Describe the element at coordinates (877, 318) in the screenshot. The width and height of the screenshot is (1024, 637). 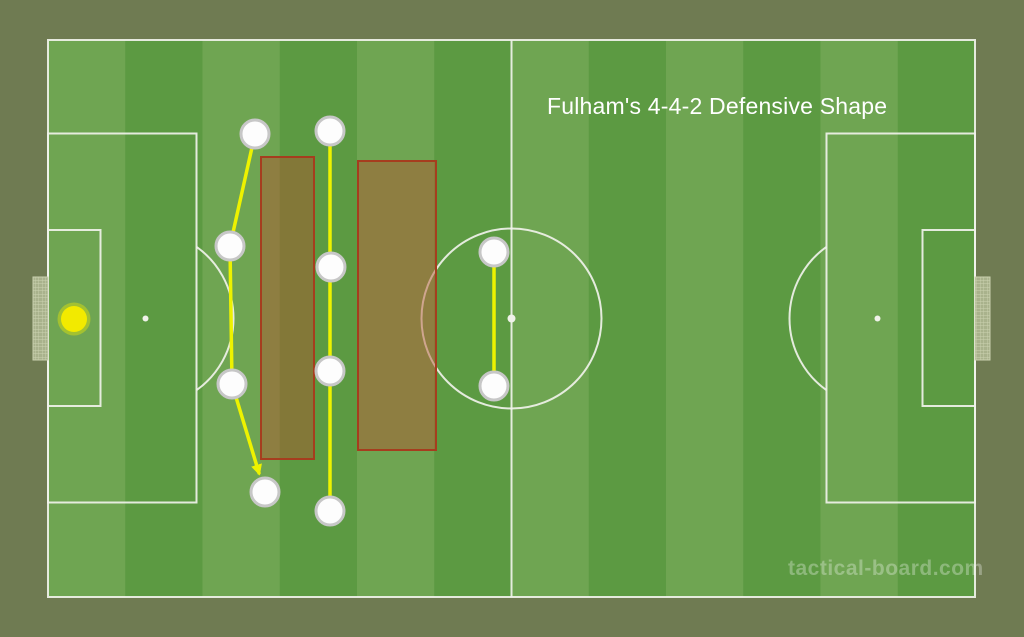
I see `penalty-spot-right` at that location.